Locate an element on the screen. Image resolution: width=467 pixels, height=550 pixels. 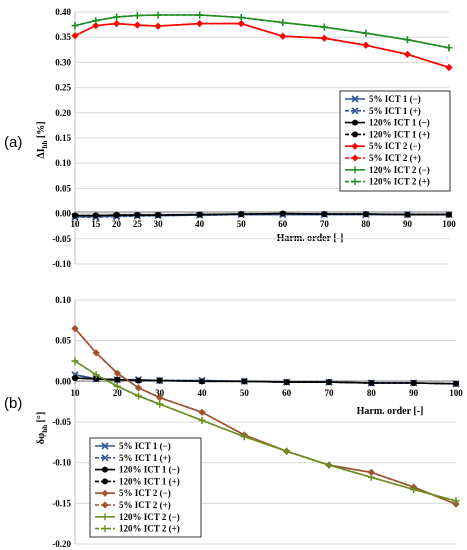
panel-b-xtick-label: 70 is located at coordinates (330, 393).